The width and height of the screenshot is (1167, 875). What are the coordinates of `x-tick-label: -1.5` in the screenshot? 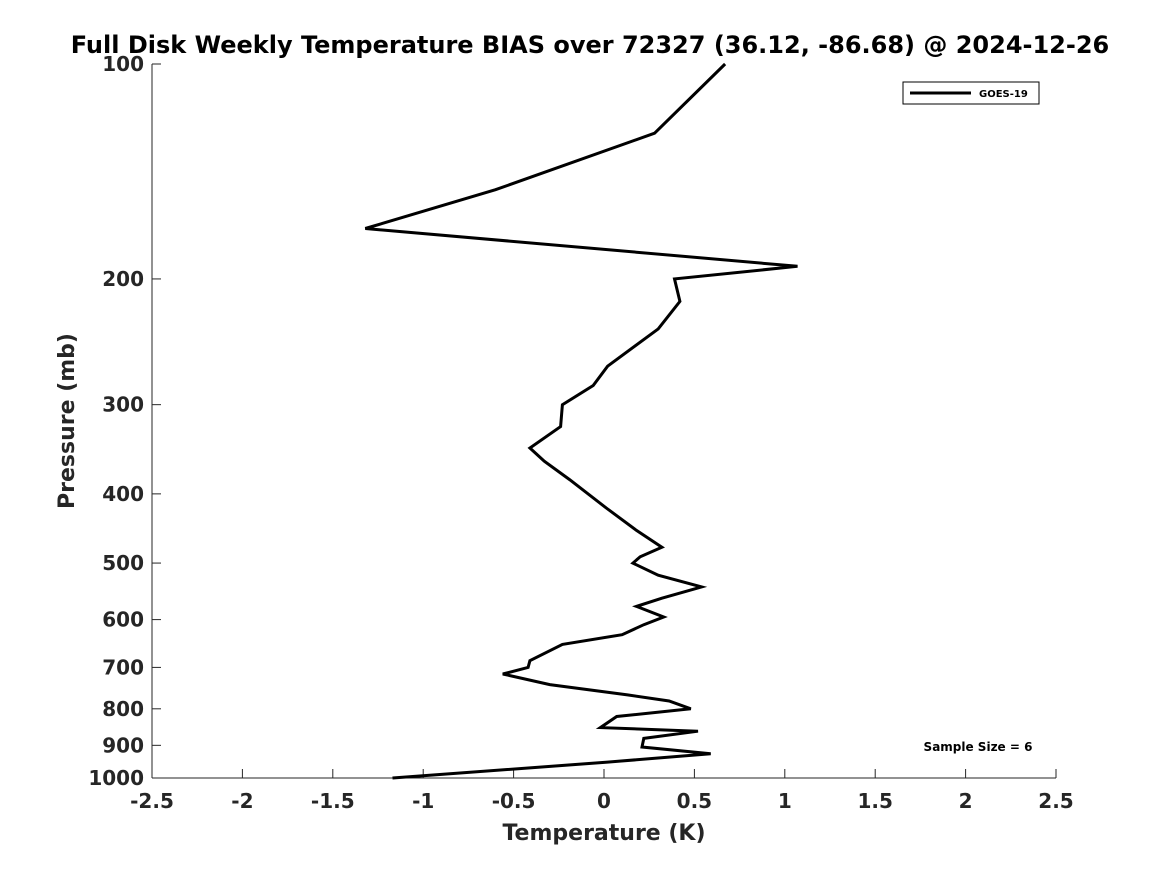 It's located at (333, 801).